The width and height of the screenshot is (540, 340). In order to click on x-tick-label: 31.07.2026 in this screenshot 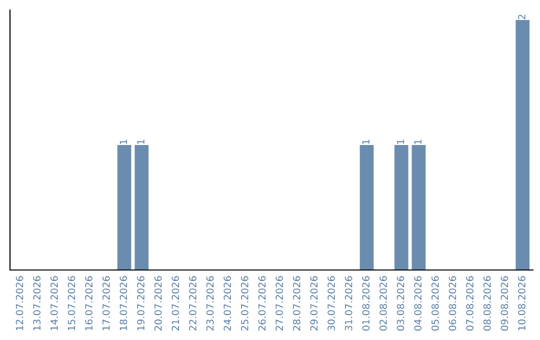, I will do `click(348, 303)`.